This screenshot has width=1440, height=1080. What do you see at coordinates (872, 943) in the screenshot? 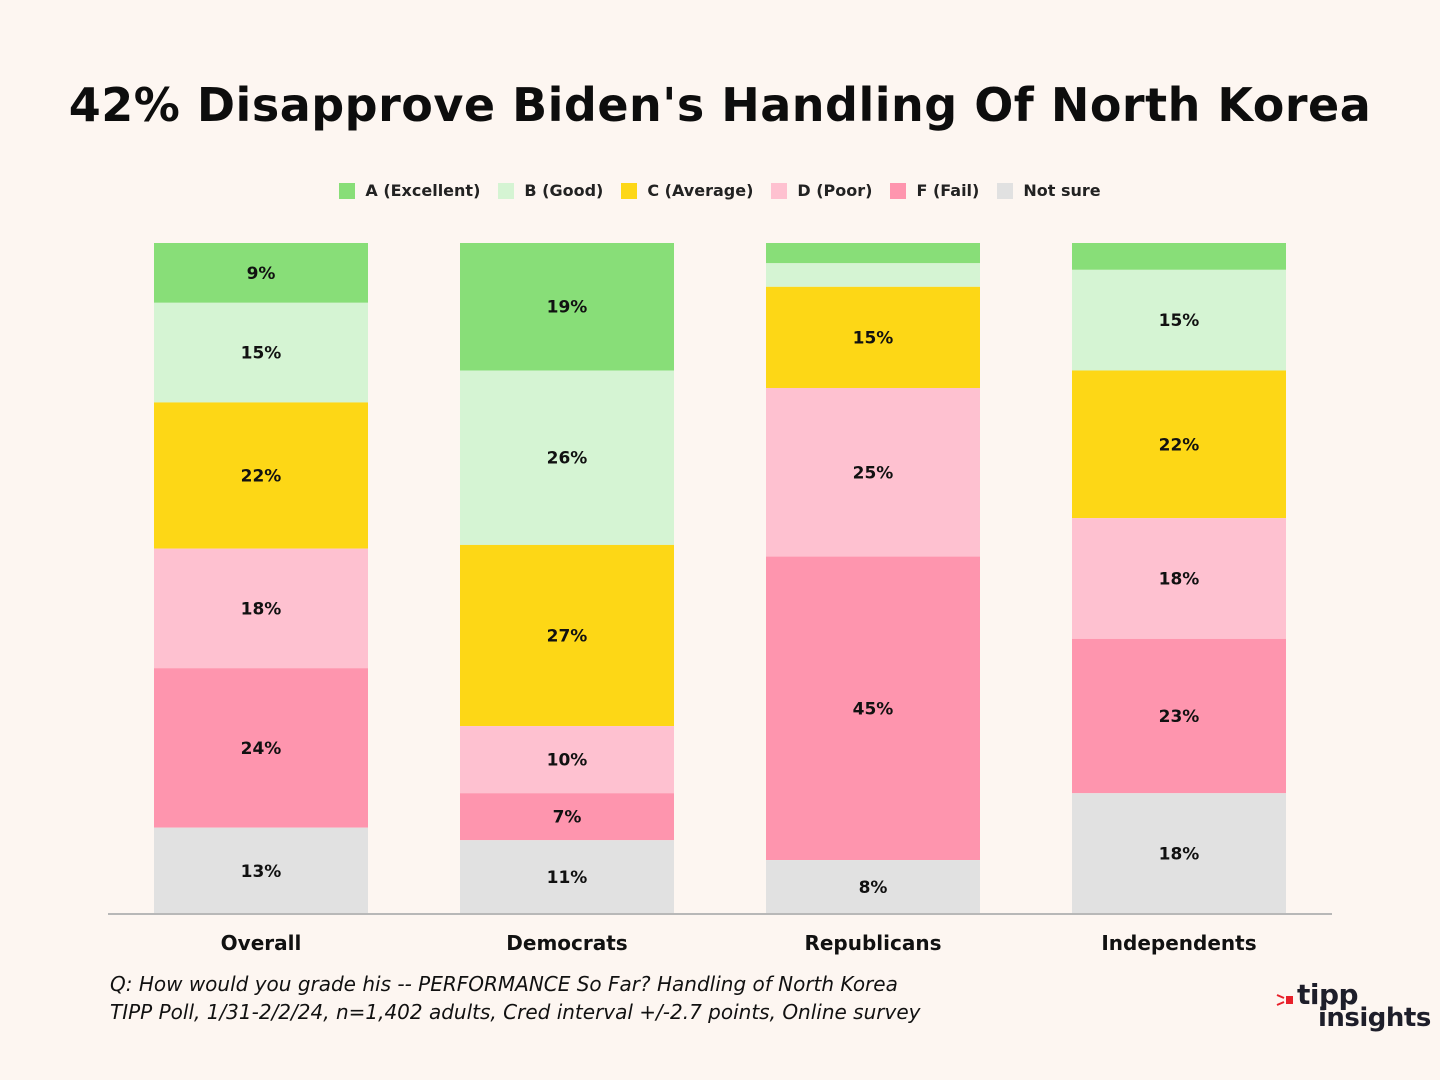
I see `category-label: Republicans` at bounding box center [872, 943].